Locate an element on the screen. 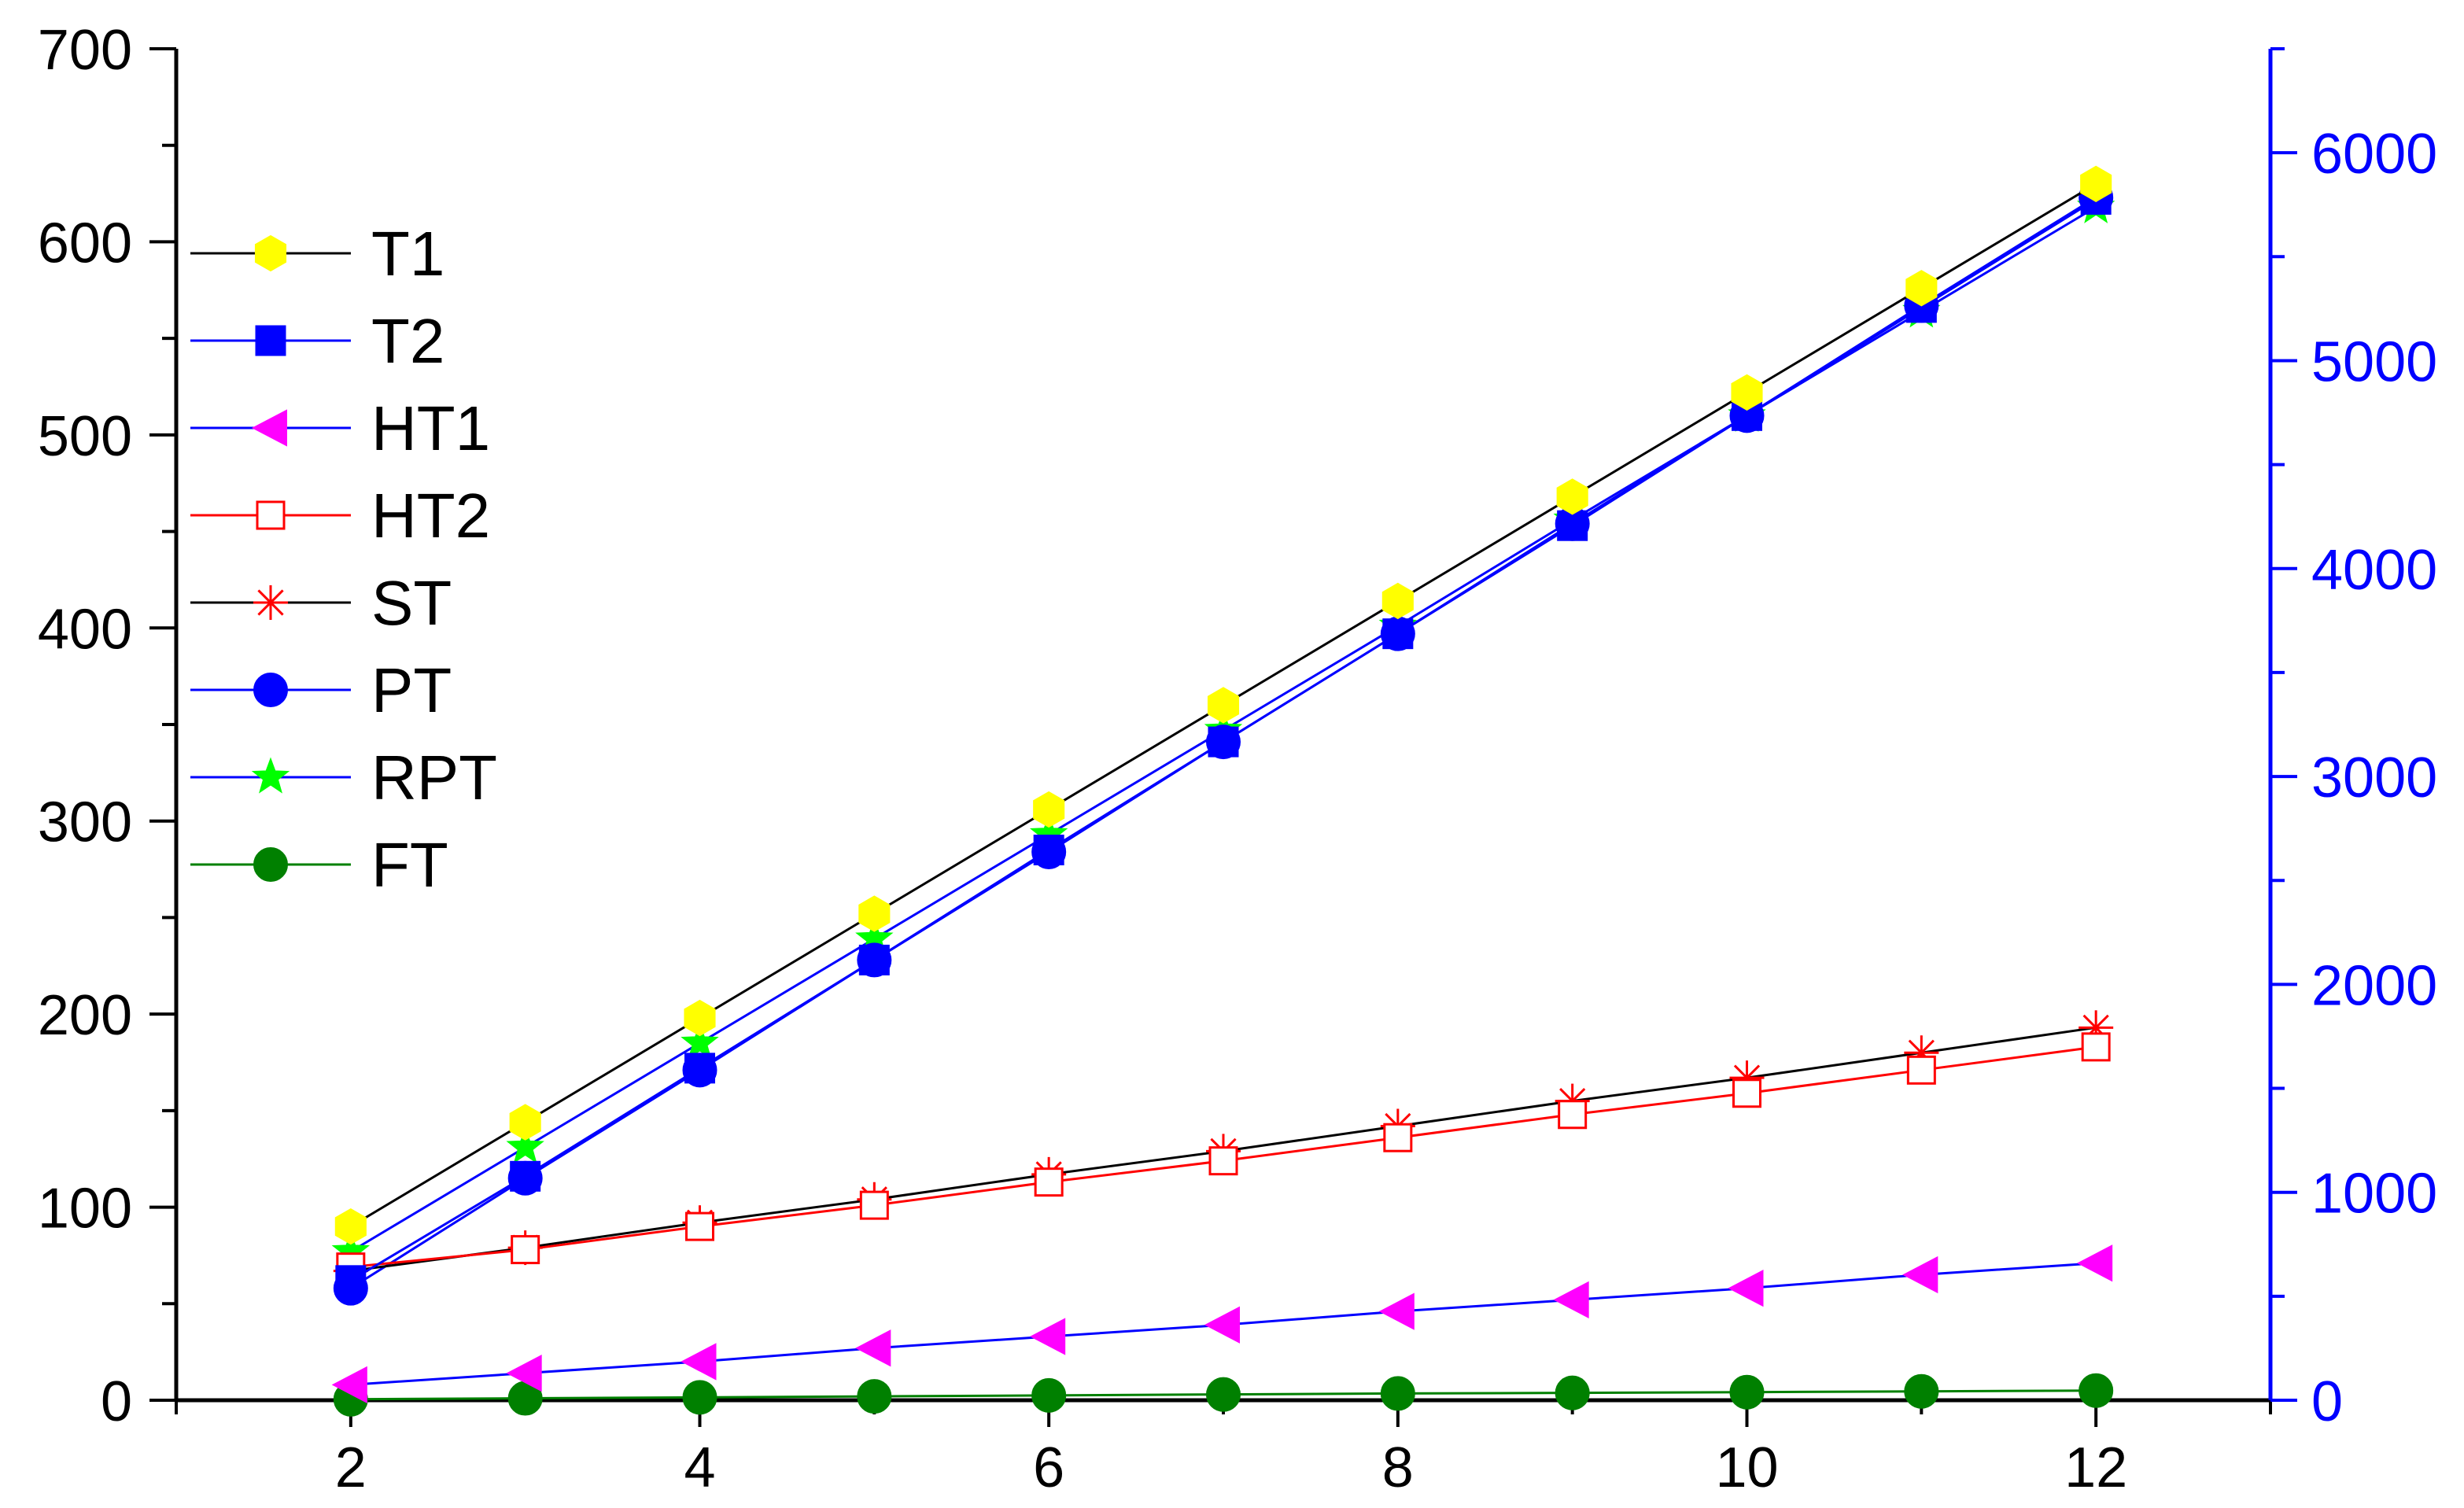  y-left-tick-label: 600 is located at coordinates (85, 243).